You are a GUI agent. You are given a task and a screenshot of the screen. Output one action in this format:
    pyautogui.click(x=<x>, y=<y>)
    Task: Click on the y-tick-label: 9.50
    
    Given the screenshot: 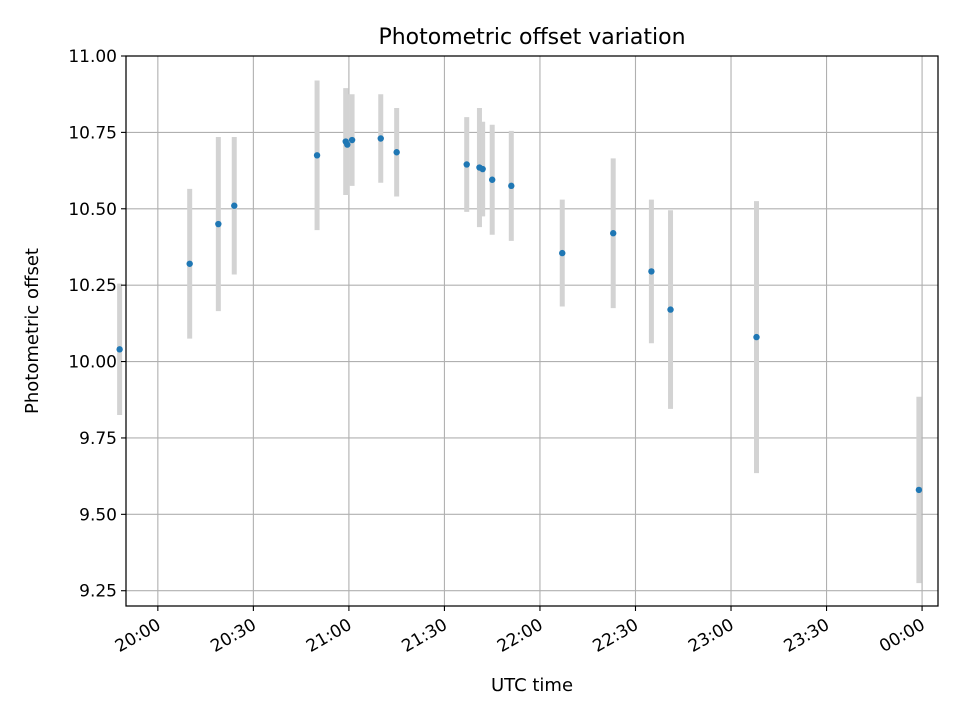 What is the action you would take?
    pyautogui.click(x=98, y=515)
    